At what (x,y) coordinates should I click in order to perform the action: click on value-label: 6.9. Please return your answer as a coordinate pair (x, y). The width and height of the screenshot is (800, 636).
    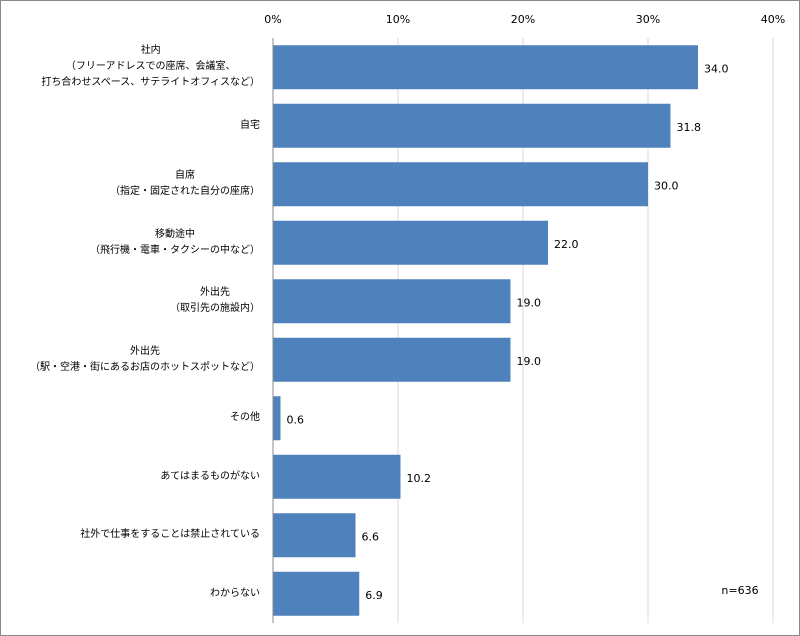
    Looking at the image, I should click on (374, 595).